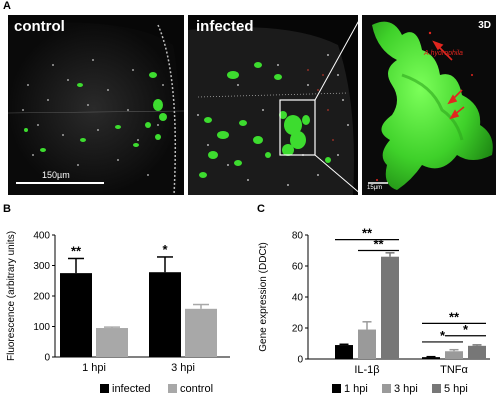  I want to click on legend-label: infected, so click(131, 389).